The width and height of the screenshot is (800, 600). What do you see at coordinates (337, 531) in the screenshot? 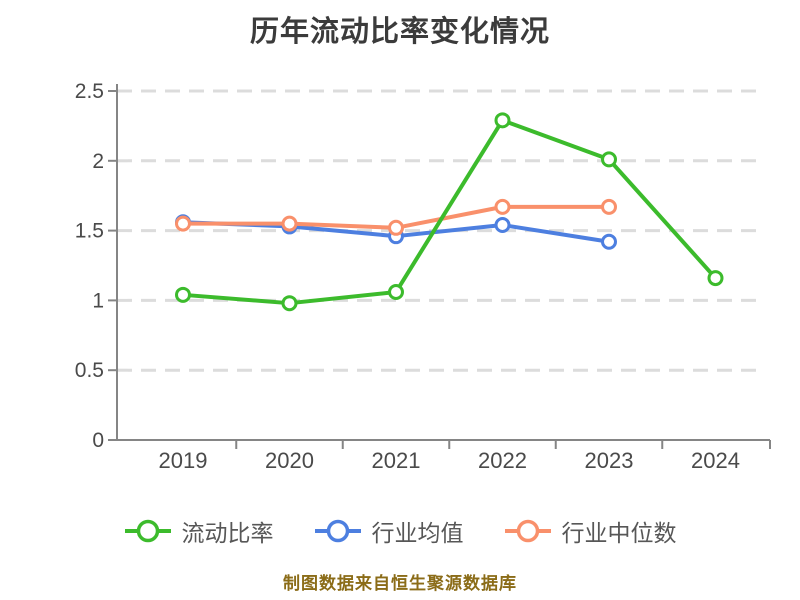
I see `legend-marker-industry-avg-icon` at bounding box center [337, 531].